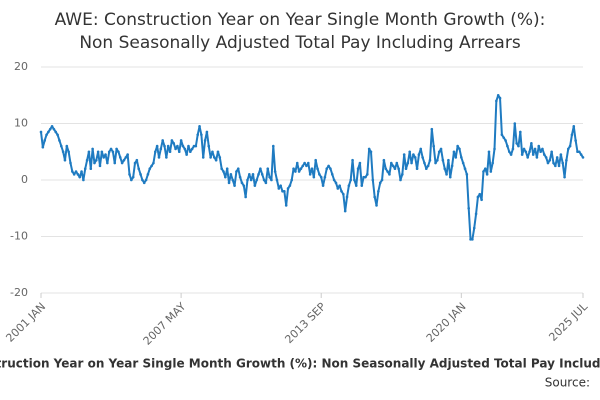 Image resolution: width=600 pixels, height=400 pixels. What do you see at coordinates (568, 321) in the screenshot?
I see `x-tick-label: 2025 JUL` at bounding box center [568, 321].